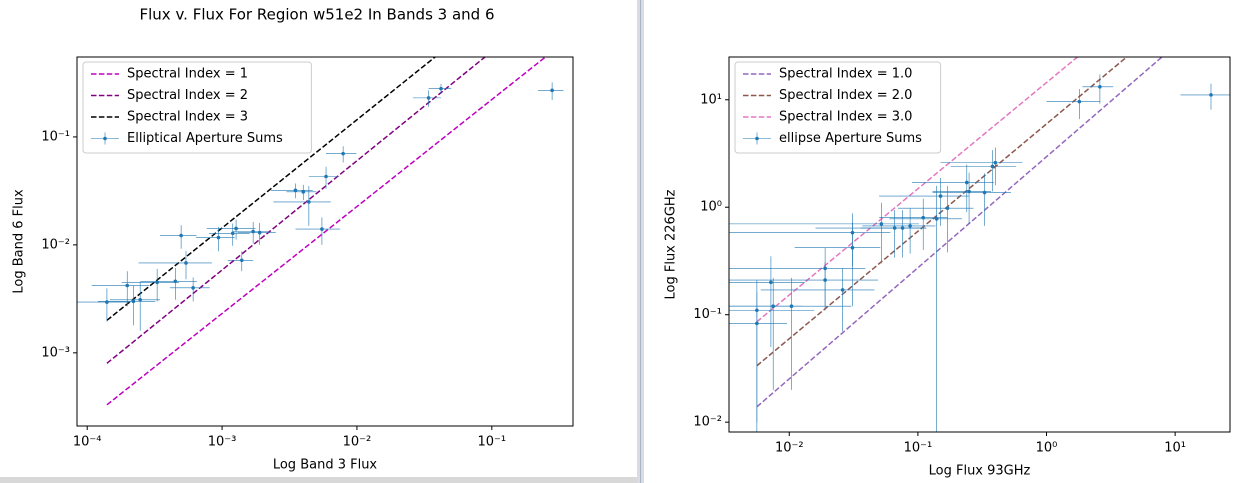  What do you see at coordinates (845, 95) in the screenshot?
I see `legend-label: Spectral Index = 2.0` at bounding box center [845, 95].